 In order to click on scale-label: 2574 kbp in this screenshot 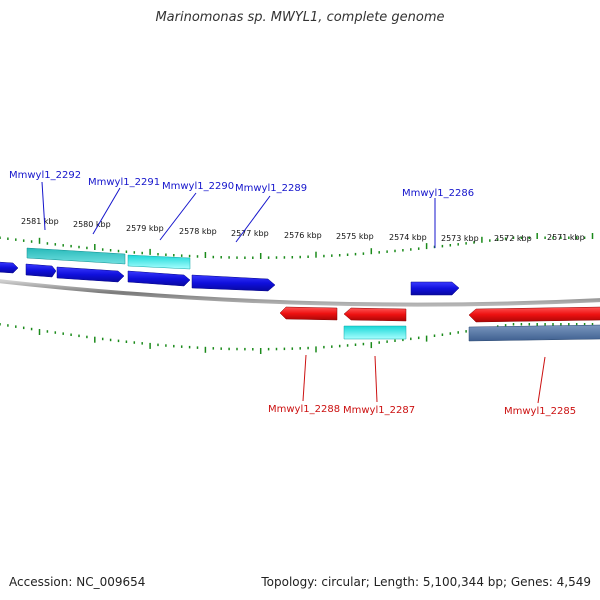, I will do `click(408, 237)`.